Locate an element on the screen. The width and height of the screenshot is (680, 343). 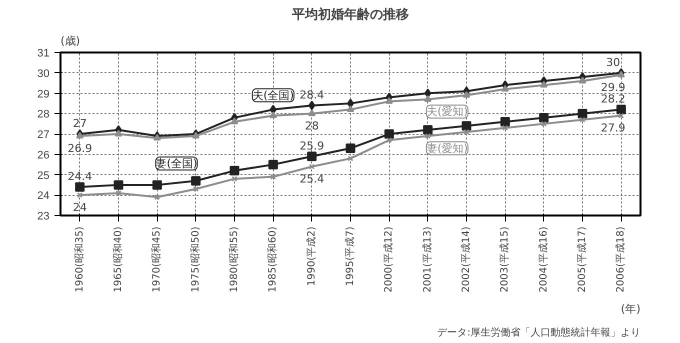
x-tick-label: 1970(昭和45) is located at coordinates (156, 259).